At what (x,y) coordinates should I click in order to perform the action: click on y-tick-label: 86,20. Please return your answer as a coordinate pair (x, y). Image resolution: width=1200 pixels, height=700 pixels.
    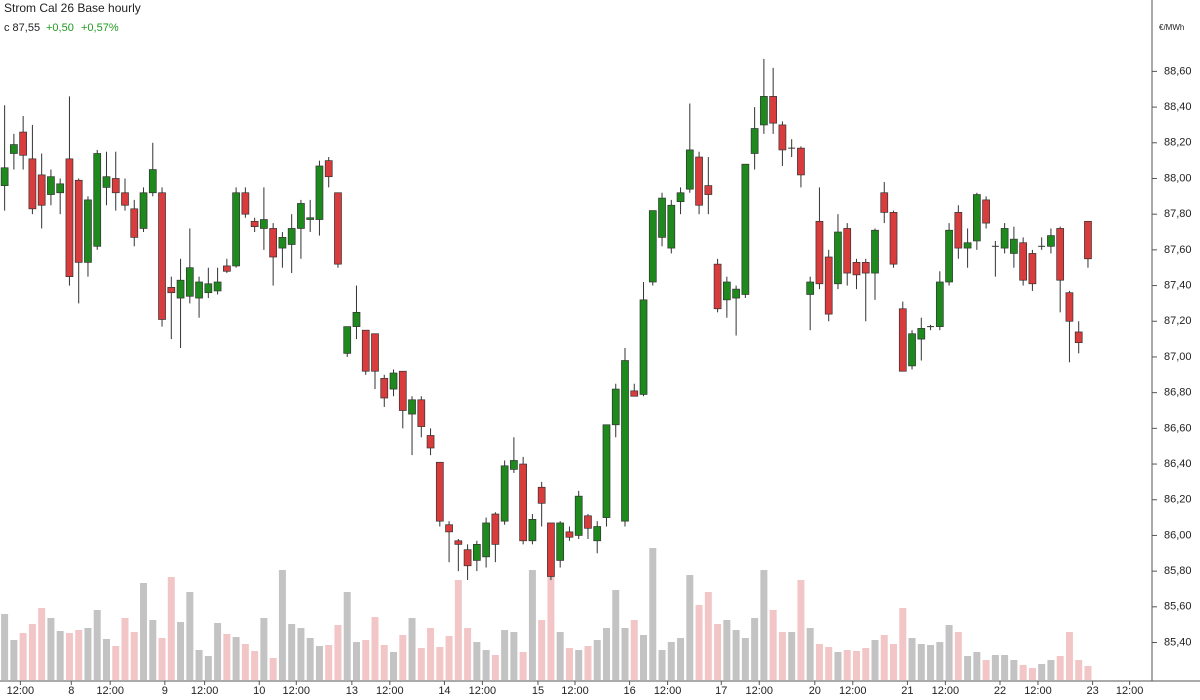
    Looking at the image, I should click on (1178, 500).